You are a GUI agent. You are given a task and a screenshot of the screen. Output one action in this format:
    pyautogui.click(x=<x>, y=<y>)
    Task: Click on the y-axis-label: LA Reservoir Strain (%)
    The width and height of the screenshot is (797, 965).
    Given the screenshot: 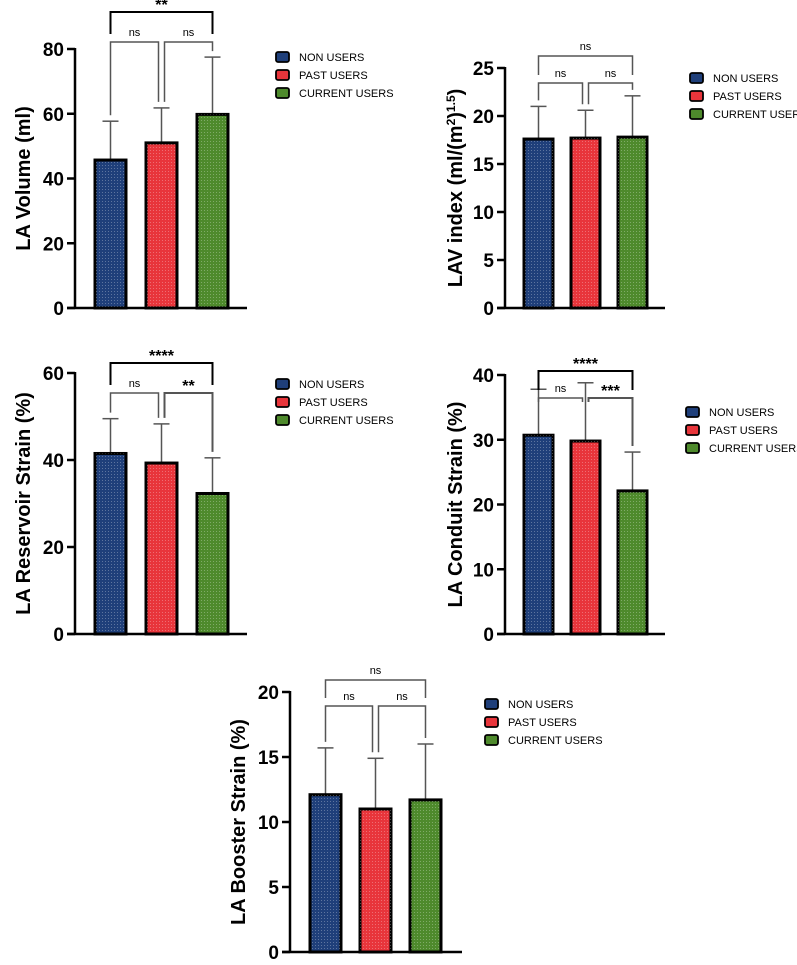 What is the action you would take?
    pyautogui.click(x=24, y=503)
    